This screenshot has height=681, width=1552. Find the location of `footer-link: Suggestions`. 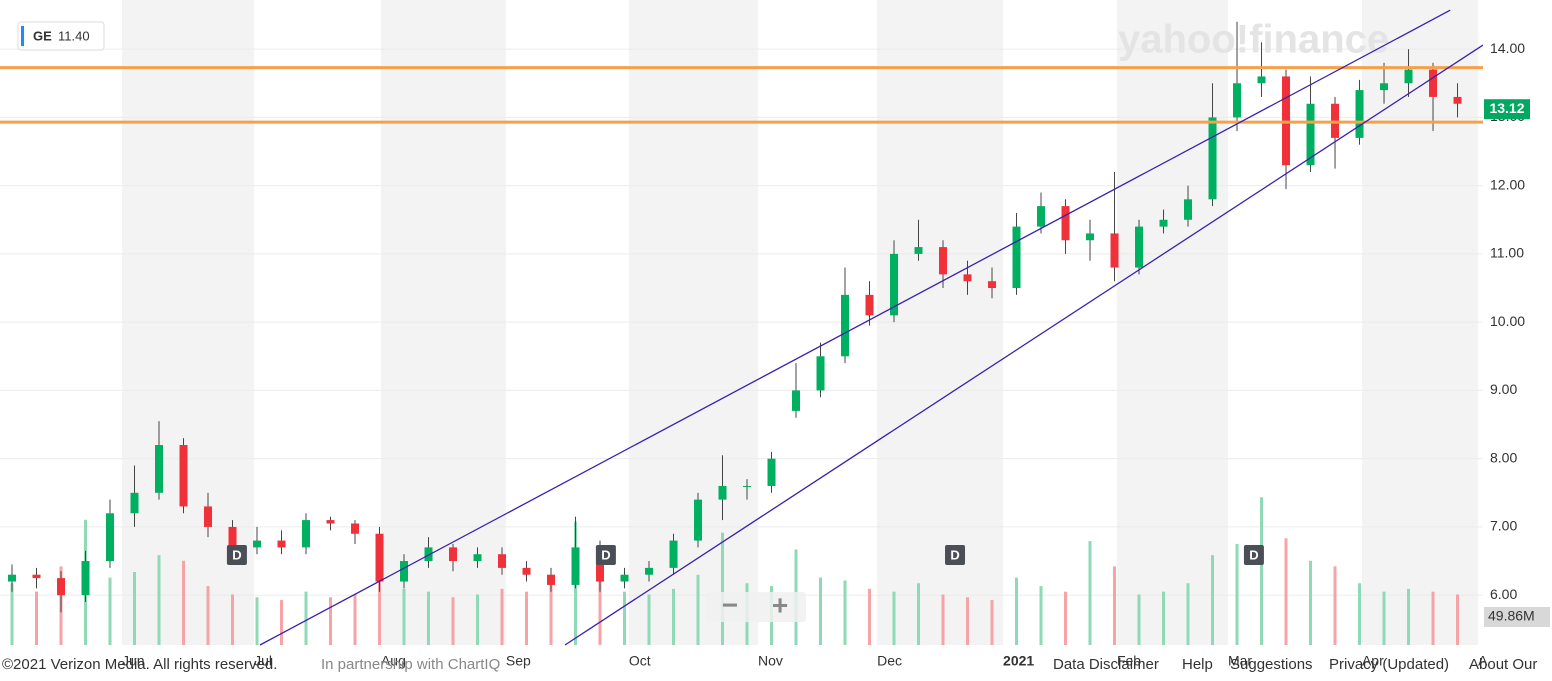

footer-link: Suggestions is located at coordinates (1271, 664).